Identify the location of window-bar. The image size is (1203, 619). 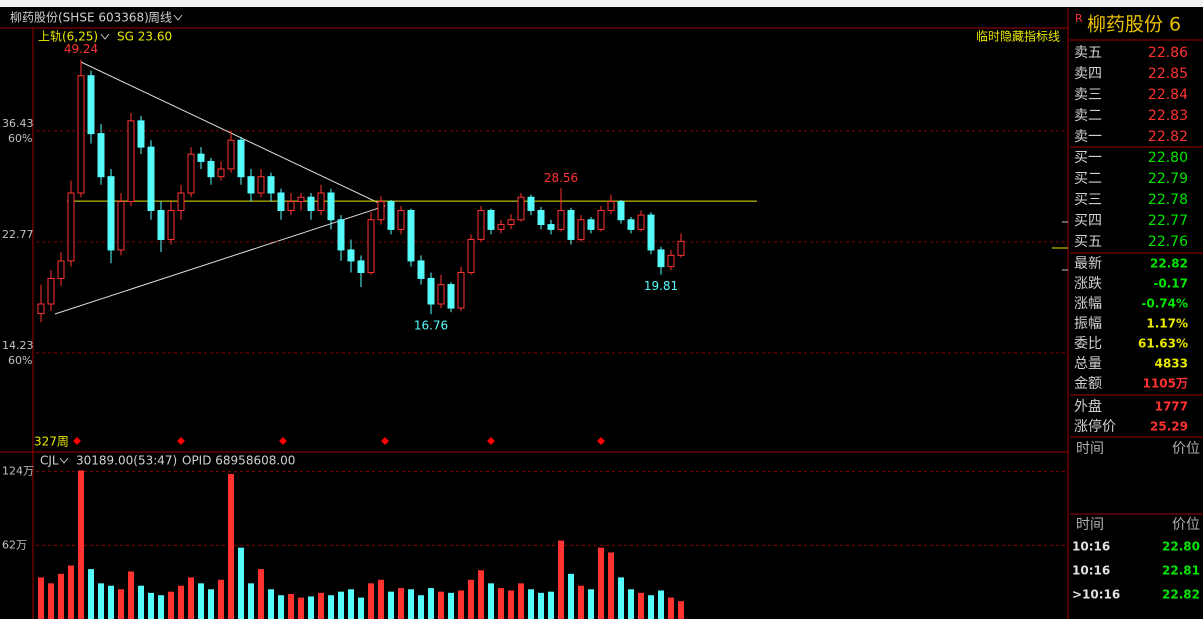
(601, 3).